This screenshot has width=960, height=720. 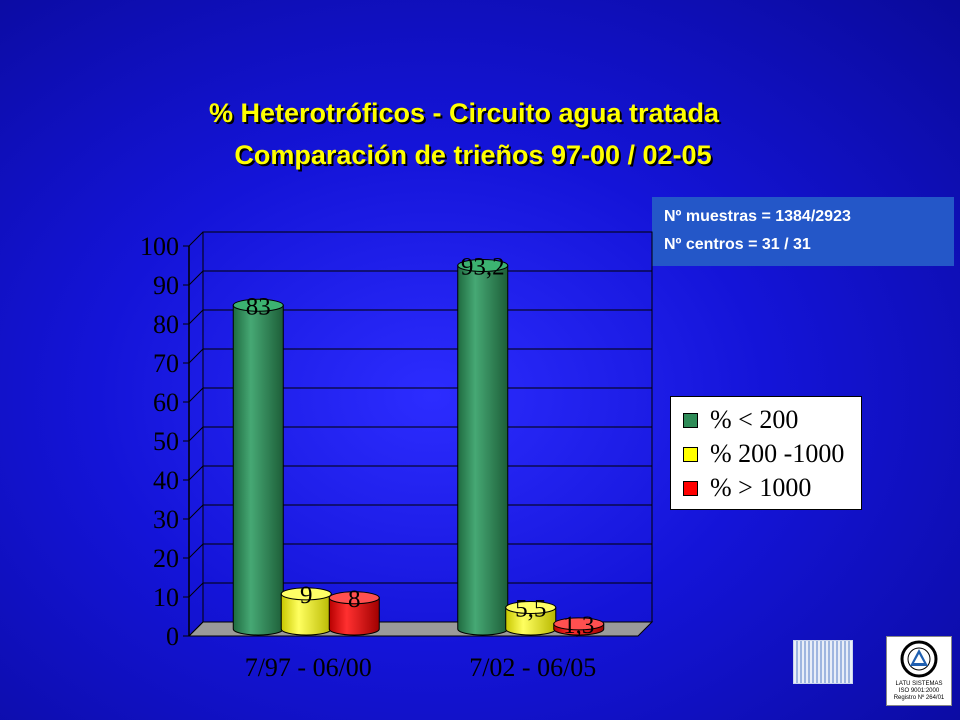 I want to click on chart-title: % Heterotróficos - Circuito agua tratada, so click(x=464, y=113).